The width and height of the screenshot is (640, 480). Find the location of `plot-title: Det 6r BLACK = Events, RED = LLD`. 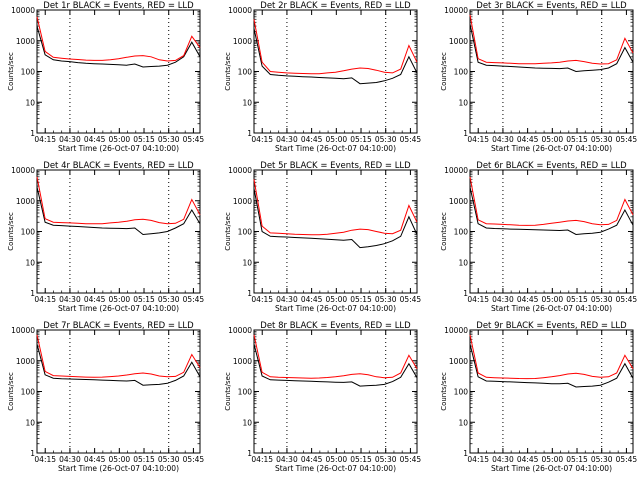

plot-title: Det 6r BLACK = Events, RED = LLD is located at coordinates (551, 166).